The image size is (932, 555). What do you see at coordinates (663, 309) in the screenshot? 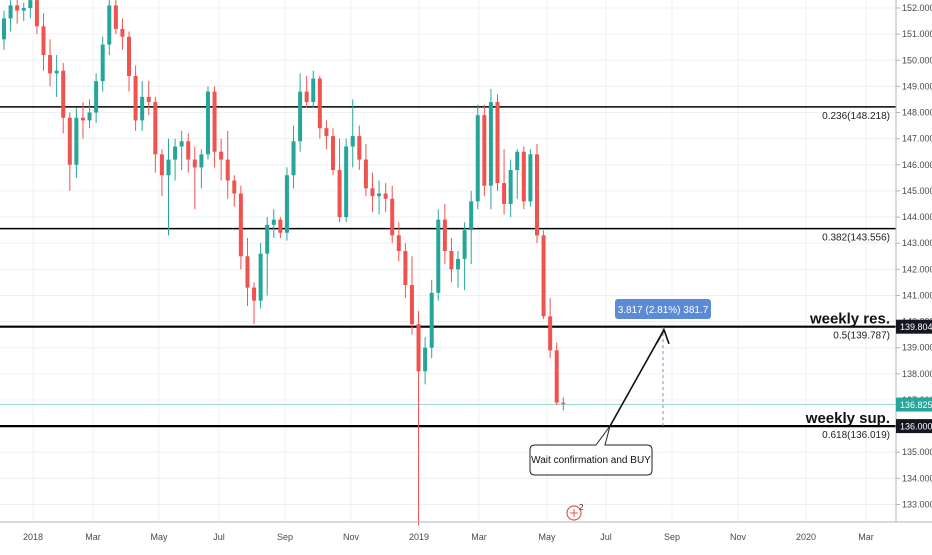
I see `measure-label-box` at bounding box center [663, 309].